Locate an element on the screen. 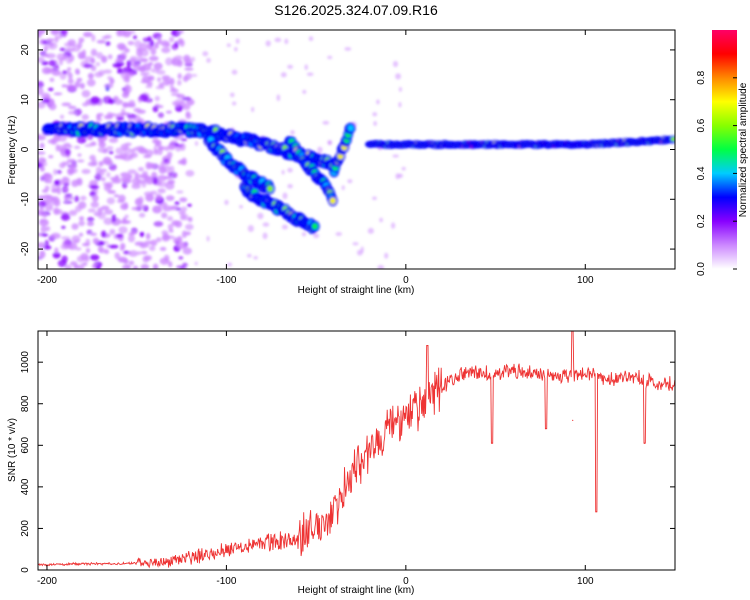  spectrogram-y-label: Frequency (Hz) is located at coordinates (12, 150).